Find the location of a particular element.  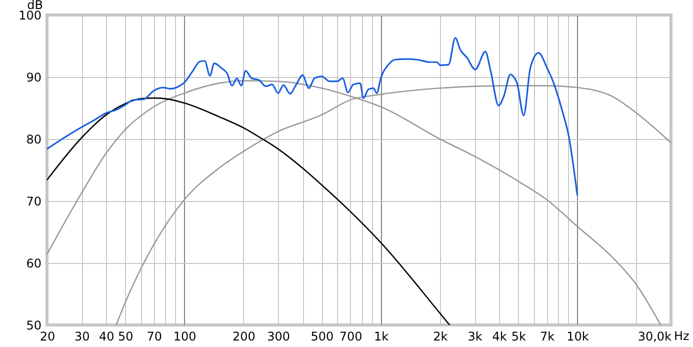

y-tick-label: 60 is located at coordinates (34, 263).